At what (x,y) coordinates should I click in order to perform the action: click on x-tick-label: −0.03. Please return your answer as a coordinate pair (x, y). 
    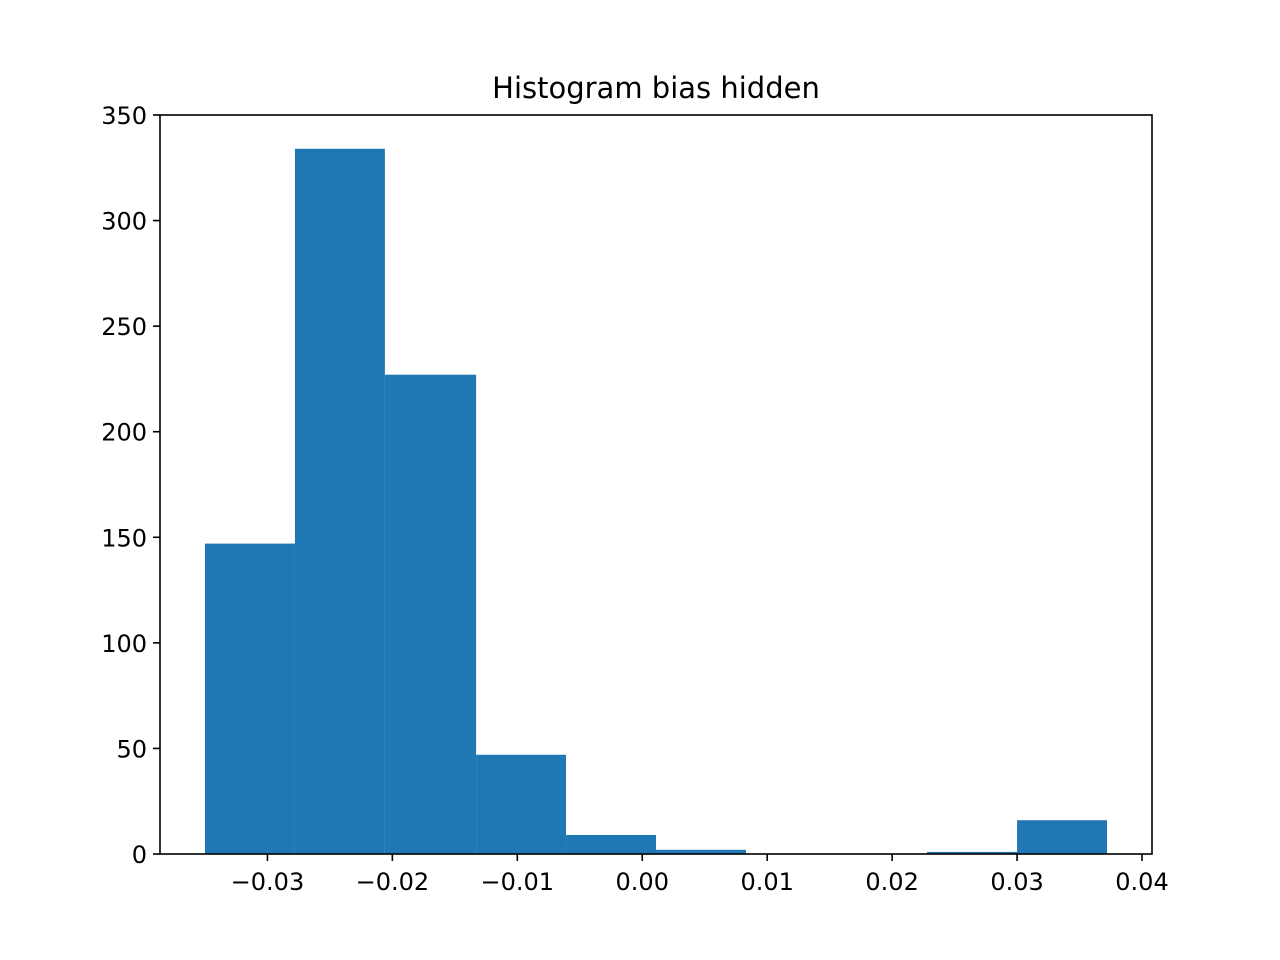
    Looking at the image, I should click on (268, 882).